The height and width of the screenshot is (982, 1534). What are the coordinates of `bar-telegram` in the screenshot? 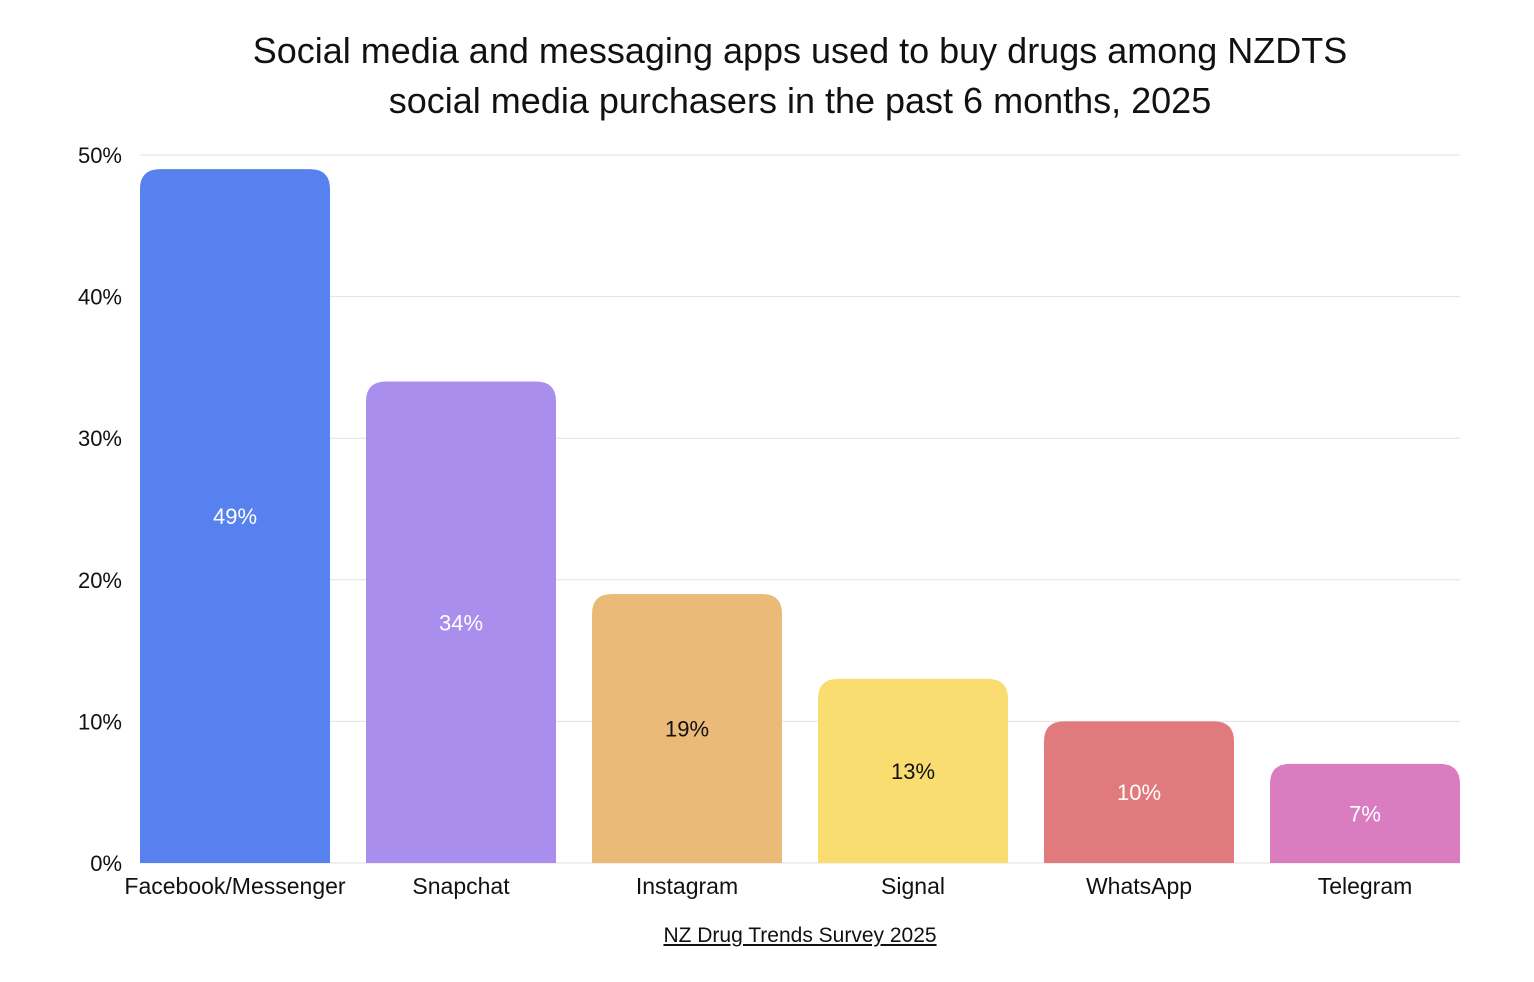 It's located at (1365, 813).